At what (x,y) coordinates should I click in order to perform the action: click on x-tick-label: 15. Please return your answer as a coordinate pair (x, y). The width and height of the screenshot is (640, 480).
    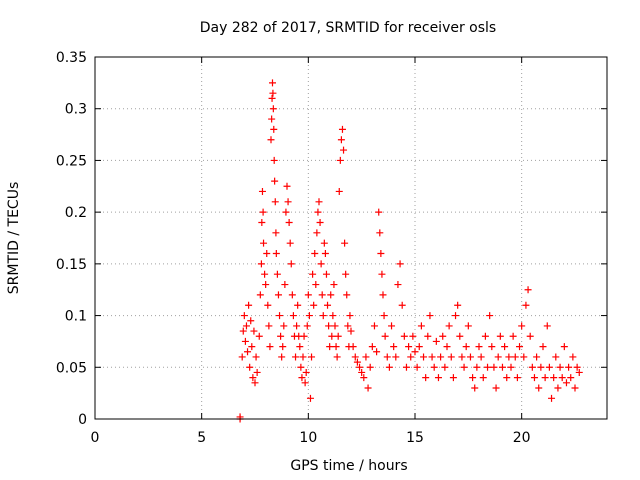
    Looking at the image, I should click on (415, 438).